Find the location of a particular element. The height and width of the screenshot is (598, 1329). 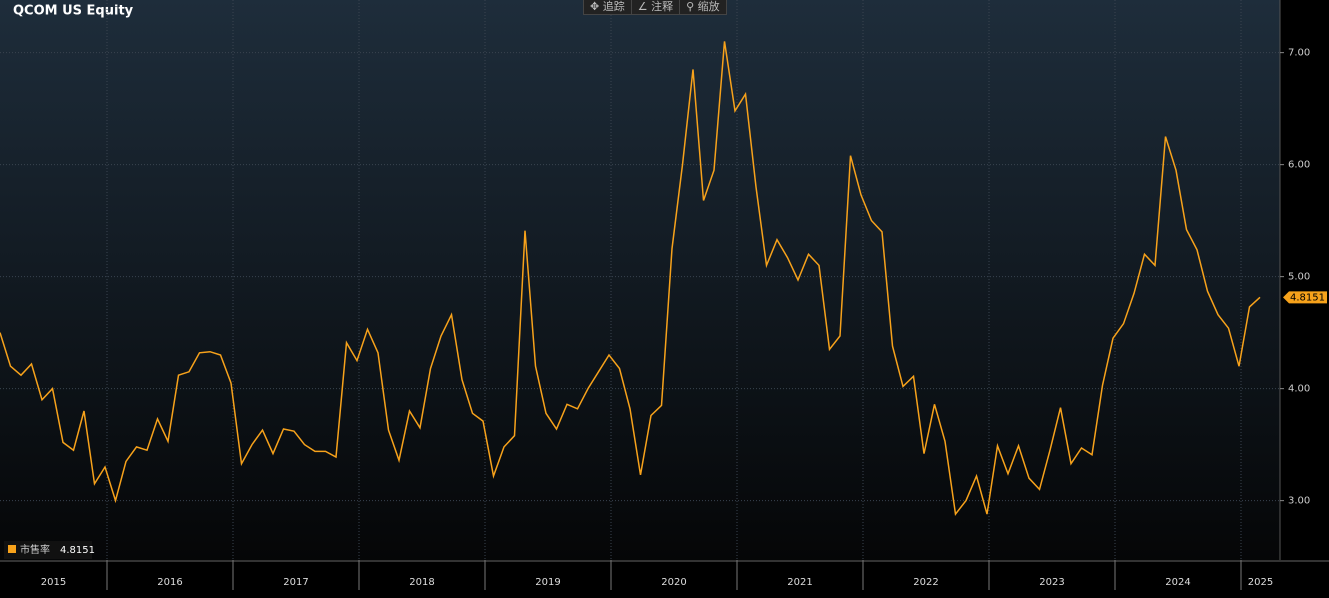

axis-background is located at coordinates (1304, 280).